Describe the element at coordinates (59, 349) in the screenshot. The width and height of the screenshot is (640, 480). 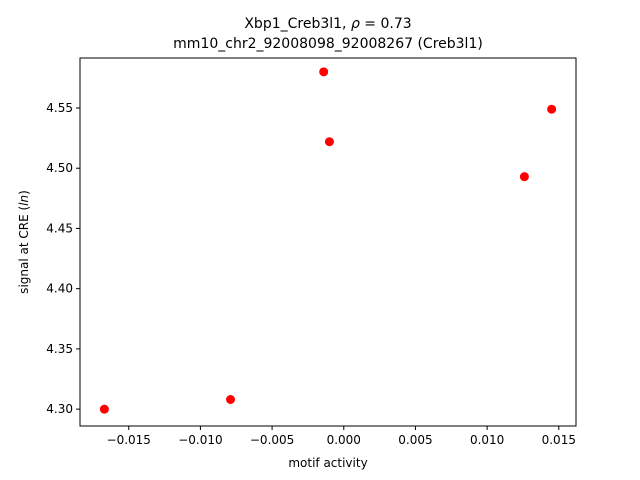
I see `y-tick-label: 4.35` at that location.